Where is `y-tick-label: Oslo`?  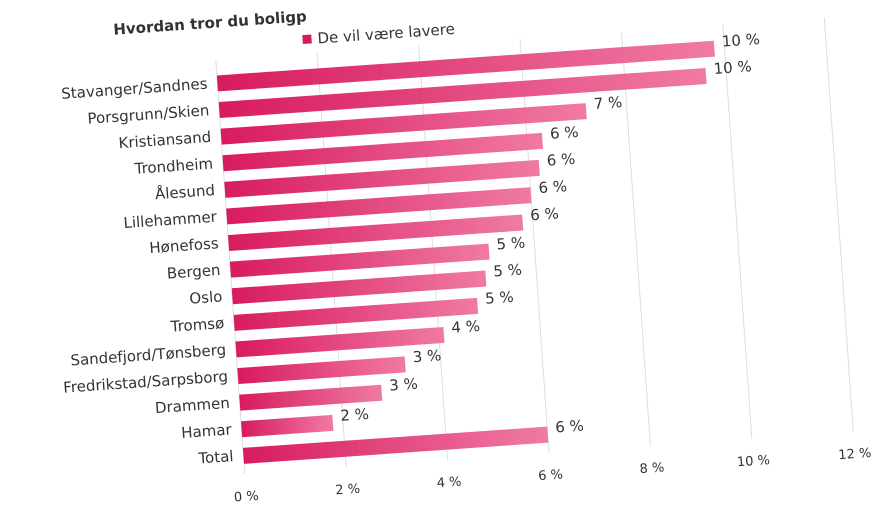
y-tick-label: Oslo is located at coordinates (206, 297).